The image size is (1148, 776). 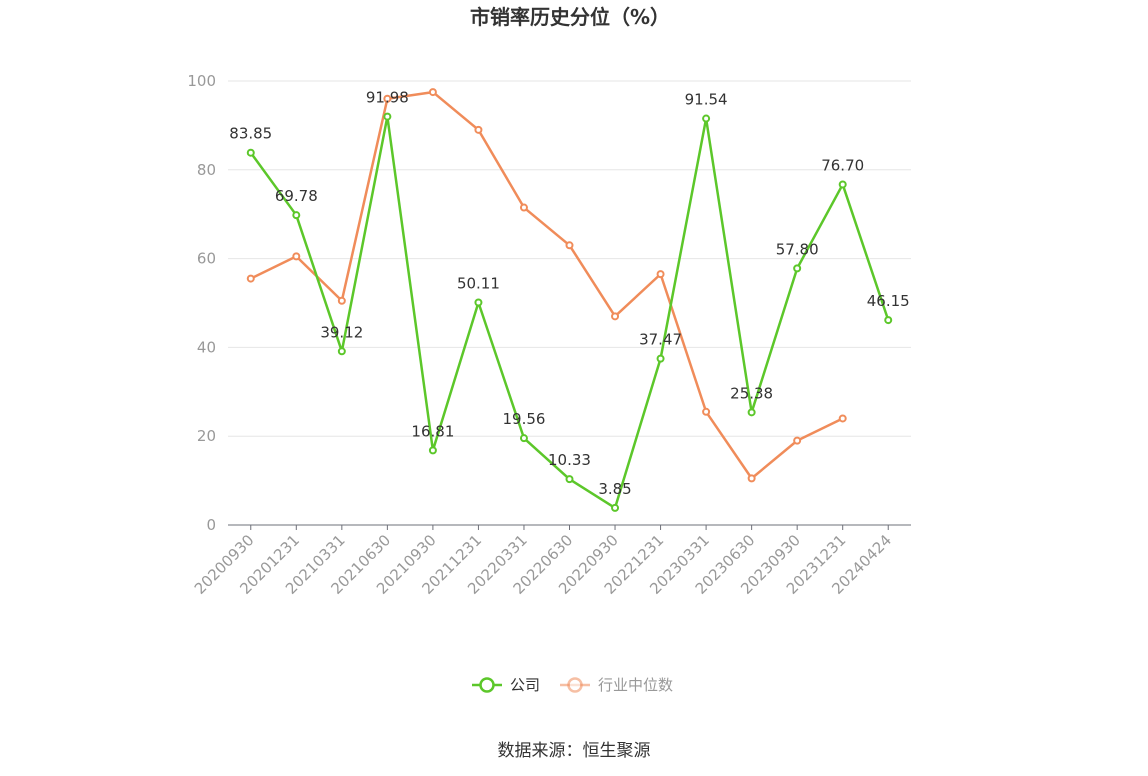 I want to click on y-tick-label-80: 80, so click(x=206, y=170).